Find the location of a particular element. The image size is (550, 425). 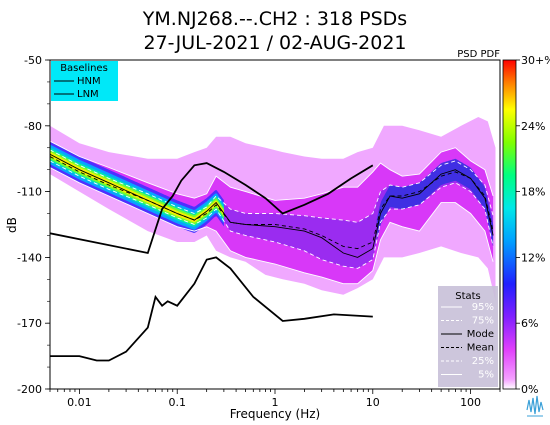

x-axis: 0.01 0.1 1 10 100 is located at coordinates (275, 399).